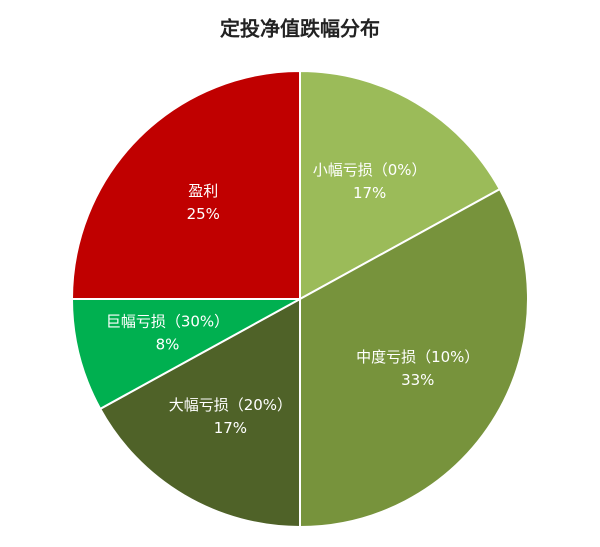 The width and height of the screenshot is (600, 547). What do you see at coordinates (300, 29) in the screenshot?
I see `chart-title: 定投净值跌幅分布` at bounding box center [300, 29].